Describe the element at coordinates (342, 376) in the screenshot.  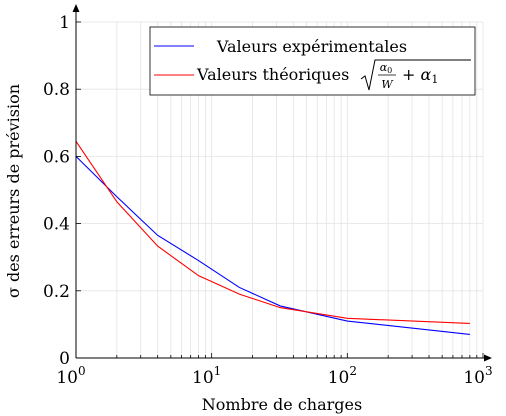
I see `x-tick-label: 10²` at that location.